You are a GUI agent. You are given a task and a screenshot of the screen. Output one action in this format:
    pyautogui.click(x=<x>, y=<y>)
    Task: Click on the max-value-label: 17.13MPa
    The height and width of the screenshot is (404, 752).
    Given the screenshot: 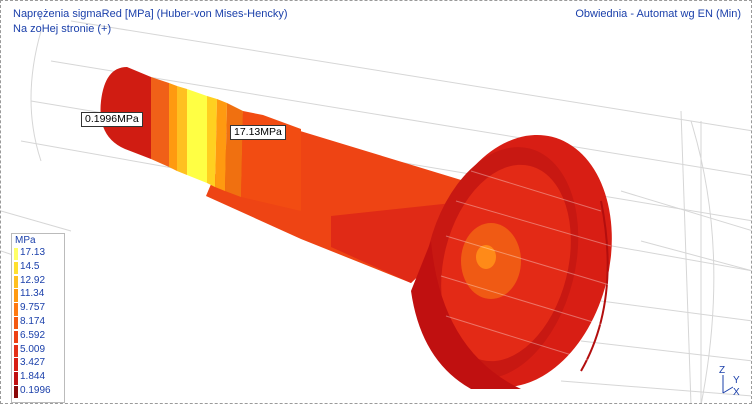 What is the action you would take?
    pyautogui.click(x=258, y=132)
    